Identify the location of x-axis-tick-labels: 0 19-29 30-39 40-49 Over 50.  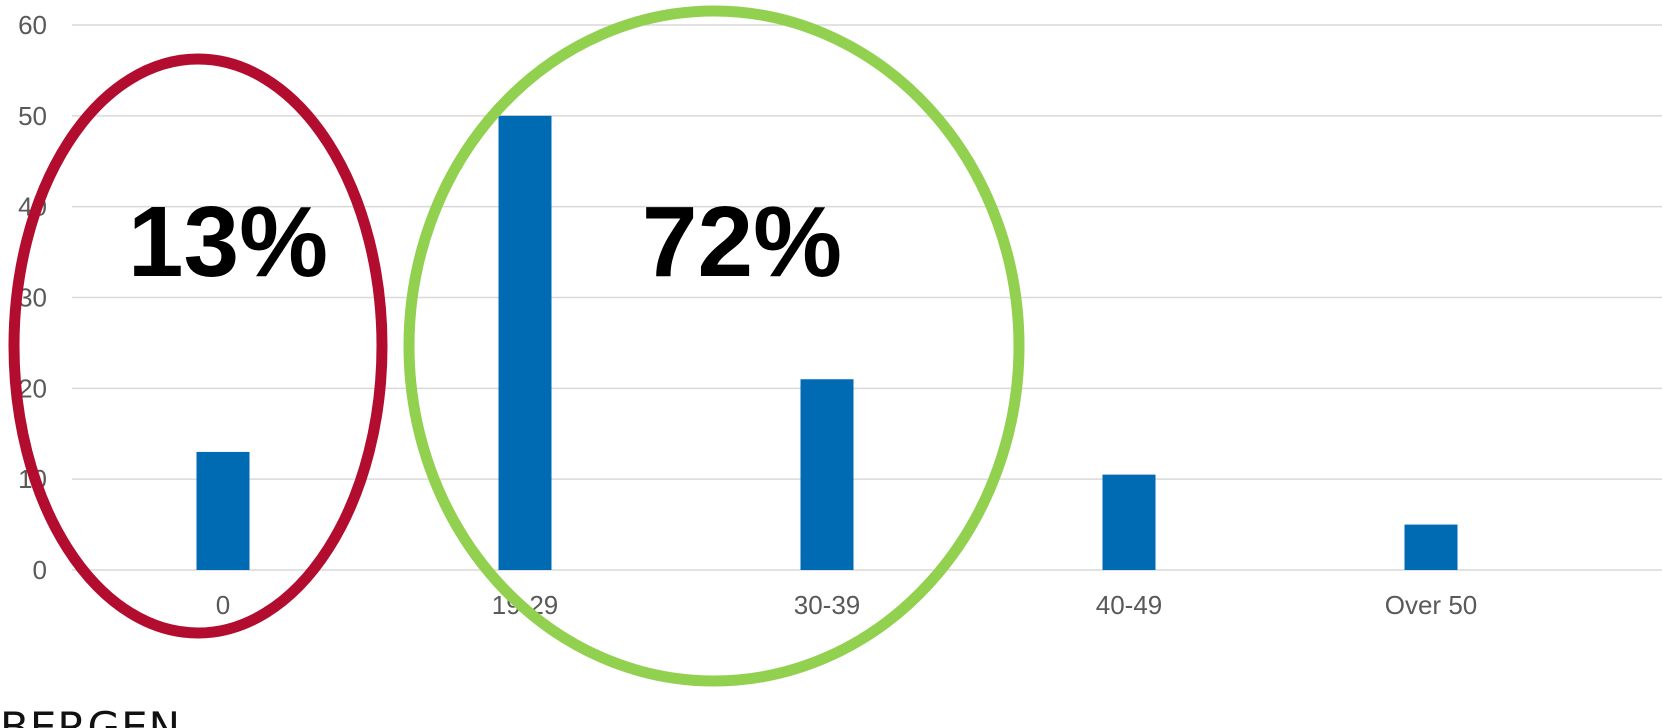
(846, 605).